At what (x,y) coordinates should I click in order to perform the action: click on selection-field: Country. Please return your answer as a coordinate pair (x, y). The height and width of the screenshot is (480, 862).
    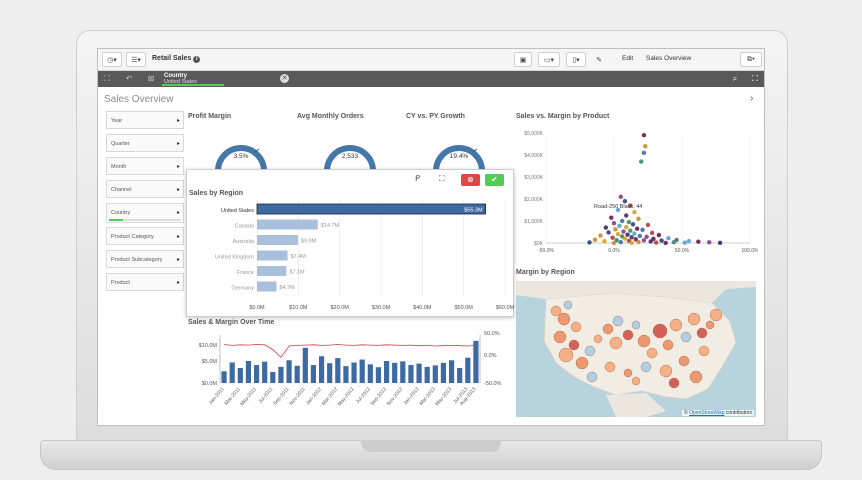
    Looking at the image, I should click on (175, 76).